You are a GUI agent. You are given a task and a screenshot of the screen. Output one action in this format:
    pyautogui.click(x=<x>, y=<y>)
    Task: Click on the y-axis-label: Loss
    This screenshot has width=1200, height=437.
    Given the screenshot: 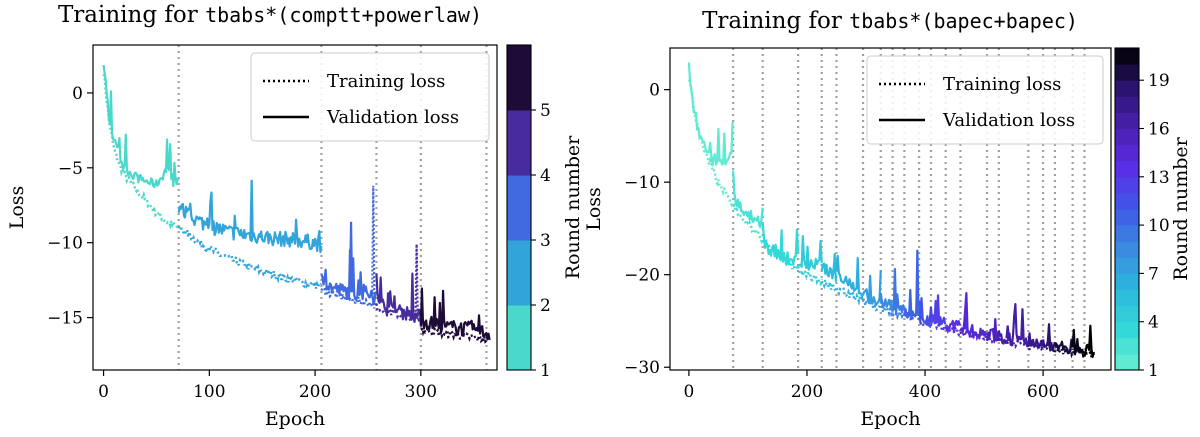 What is the action you would take?
    pyautogui.click(x=594, y=209)
    